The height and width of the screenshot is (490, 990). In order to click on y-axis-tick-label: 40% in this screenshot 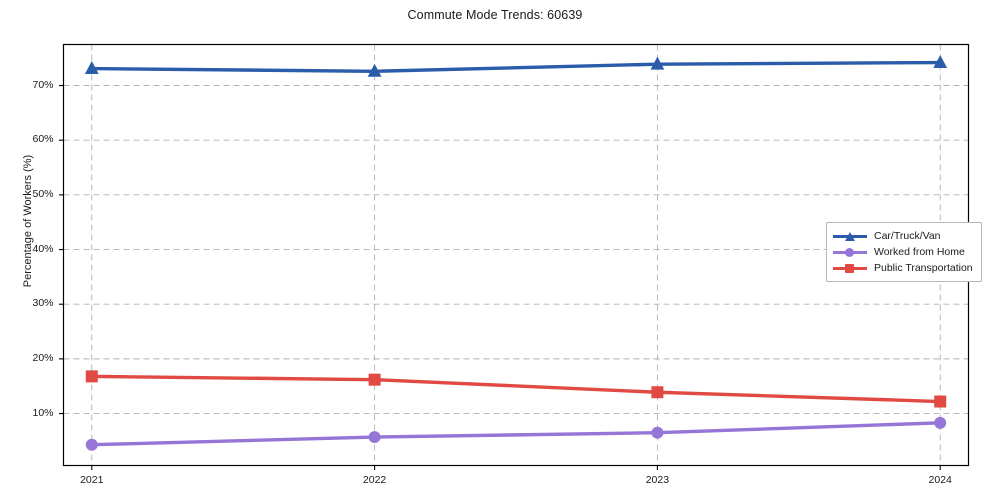, I will do `click(43, 248)`.